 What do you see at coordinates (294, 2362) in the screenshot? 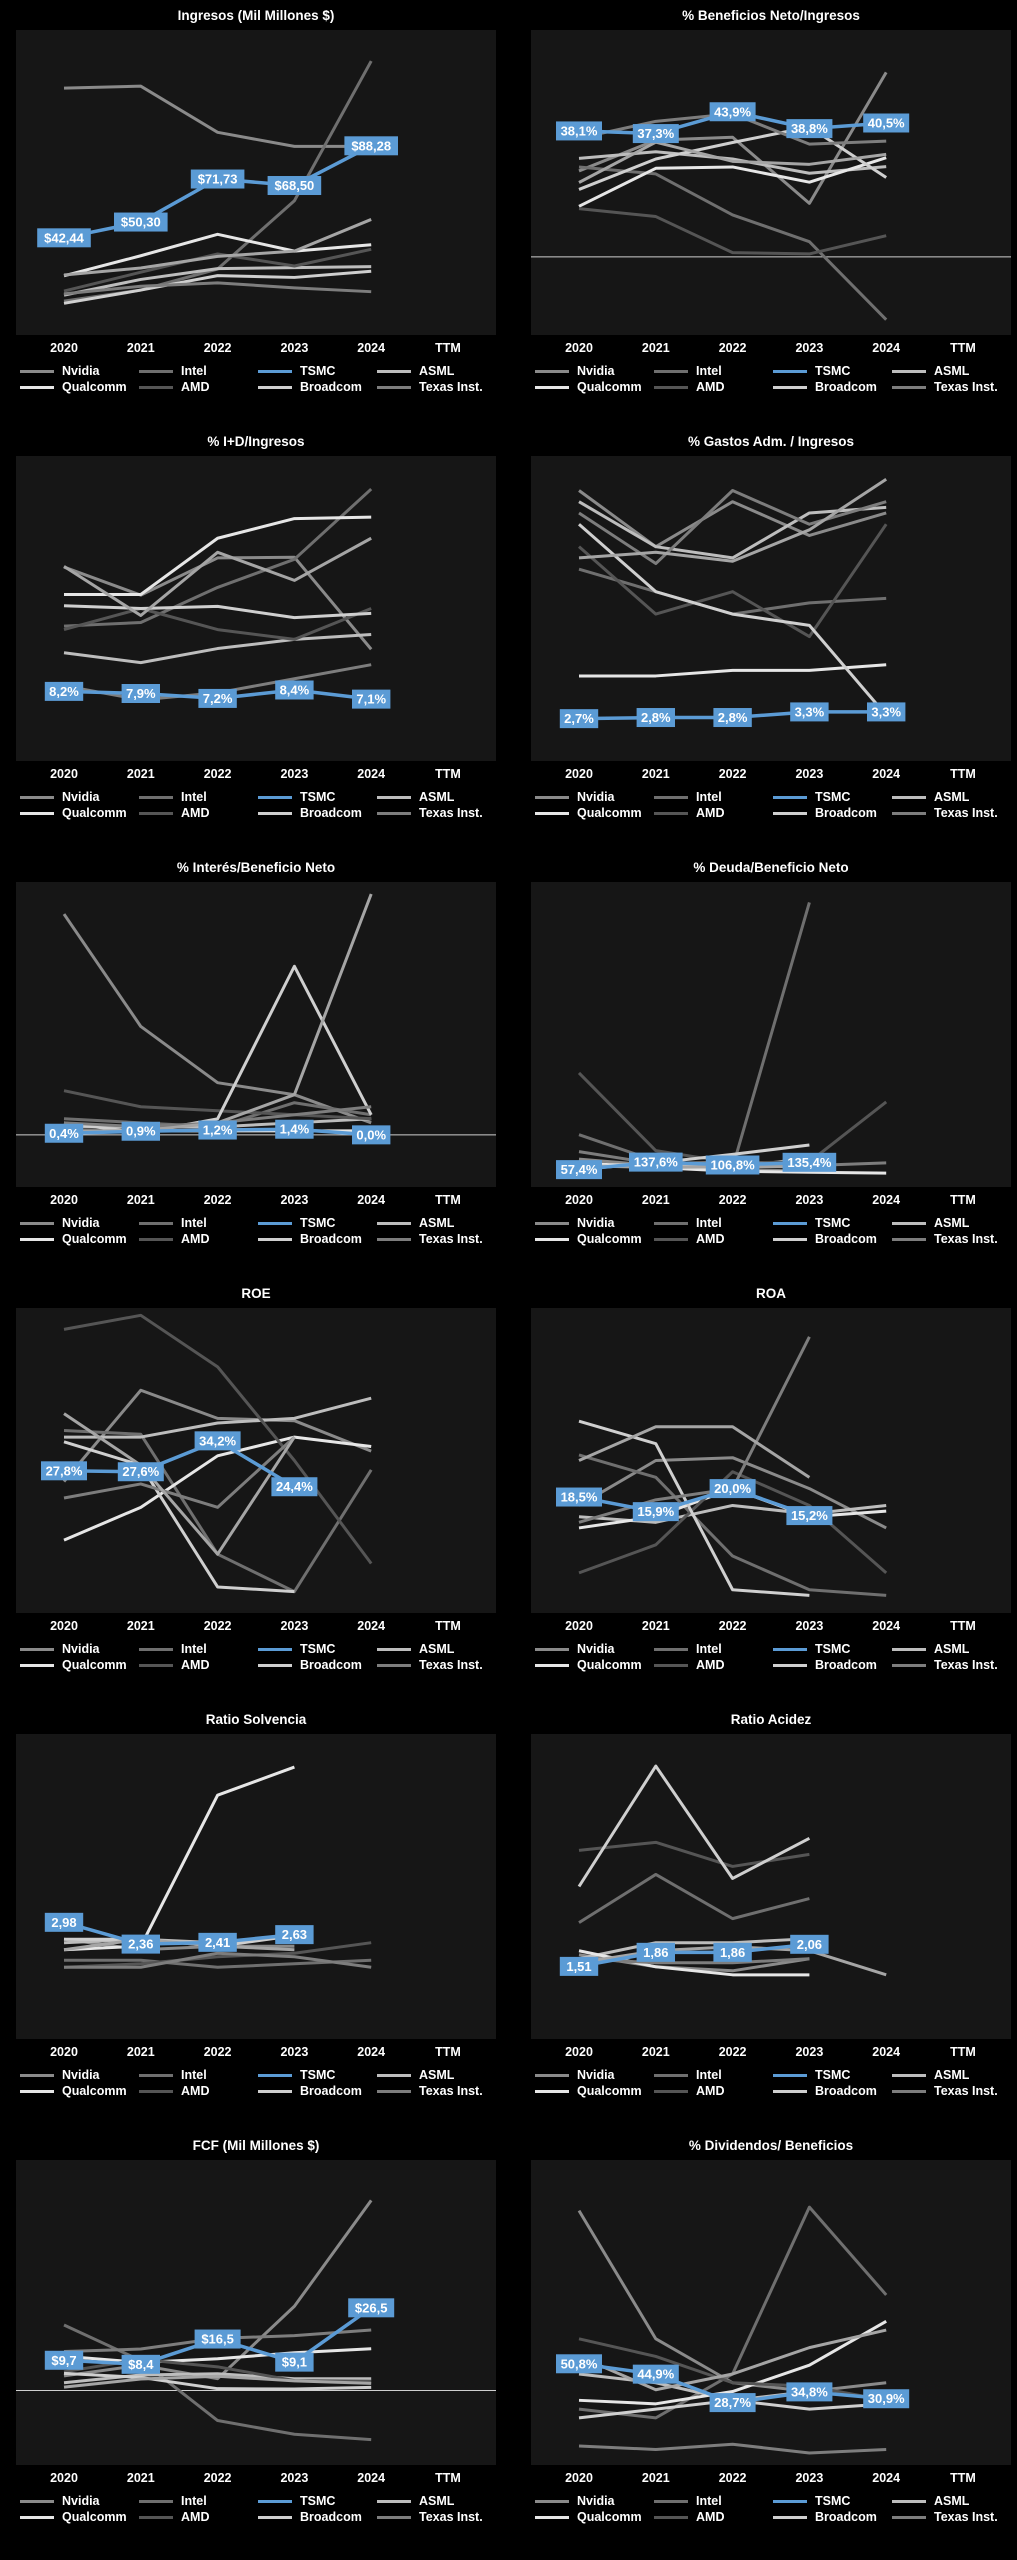
I see `tsmc-data-label: $9,1` at bounding box center [294, 2362].